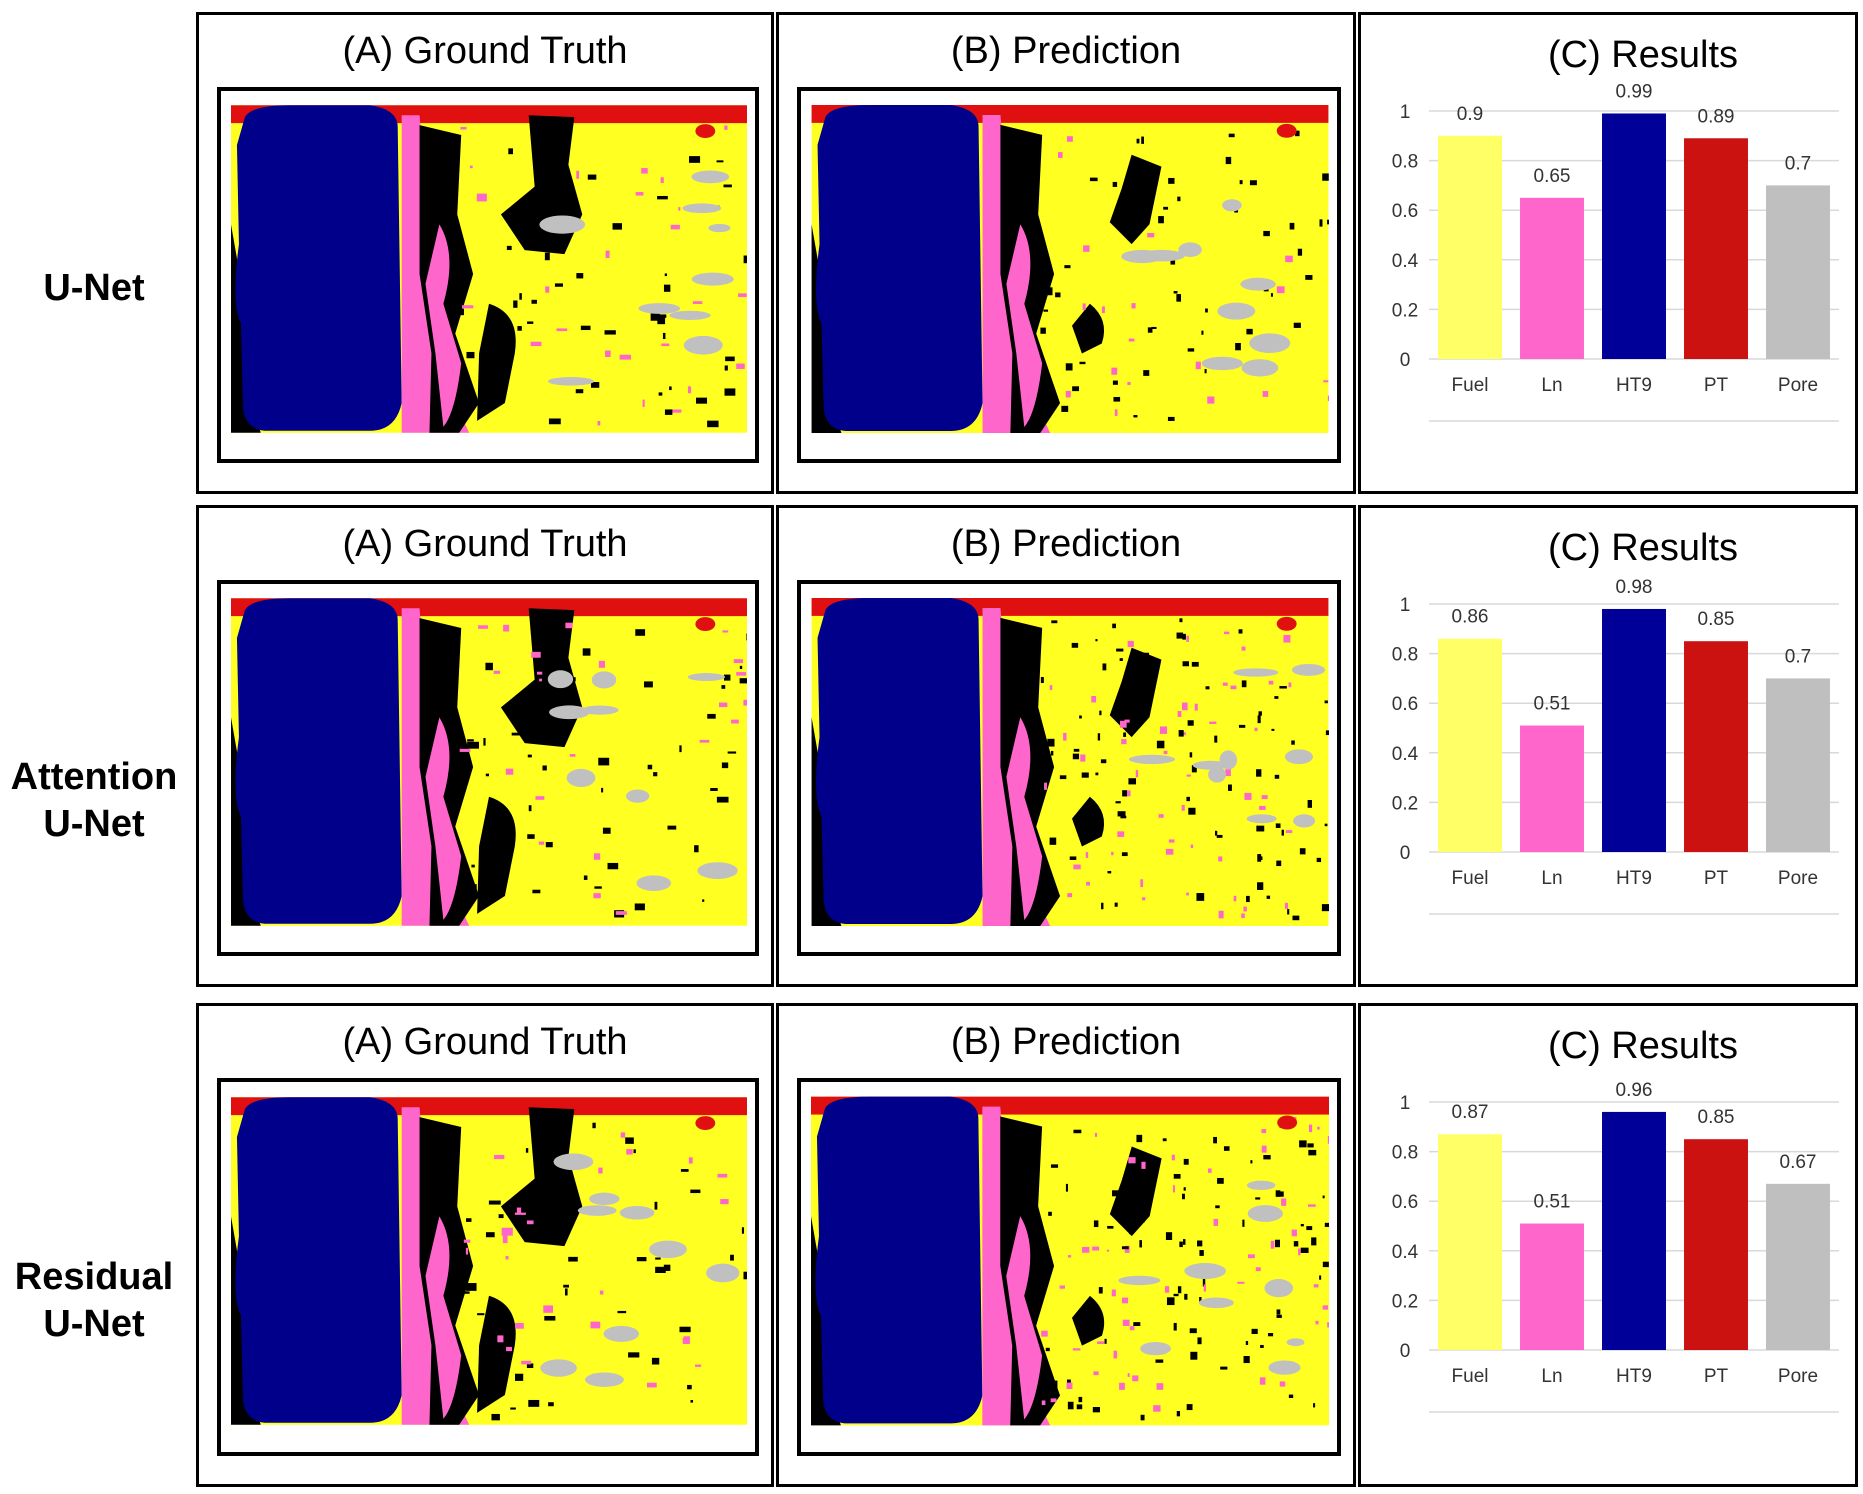 The width and height of the screenshot is (1863, 1494). Describe the element at coordinates (1716, 878) in the screenshot. I see `x-tick-label: PT` at that location.